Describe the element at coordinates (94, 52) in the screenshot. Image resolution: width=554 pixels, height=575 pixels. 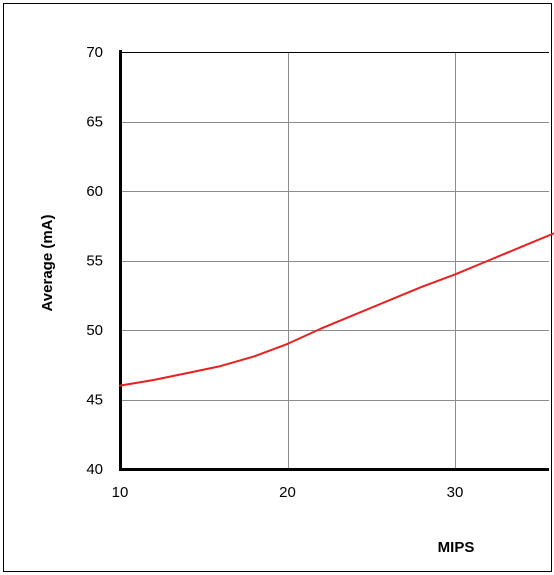
I see `y-tick-label: 70` at that location.